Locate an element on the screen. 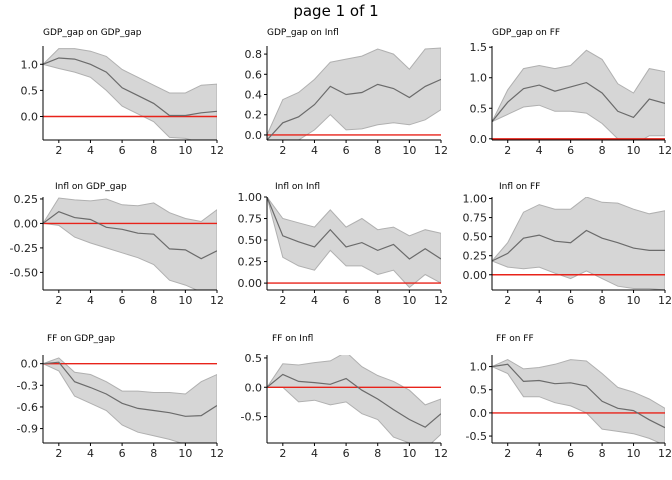  irf-panel: 2 4 6 8 10 12 0.0 0.2 0.4 0.6 0.8 GDP_gap on Infl is located at coordinates (347, 92).